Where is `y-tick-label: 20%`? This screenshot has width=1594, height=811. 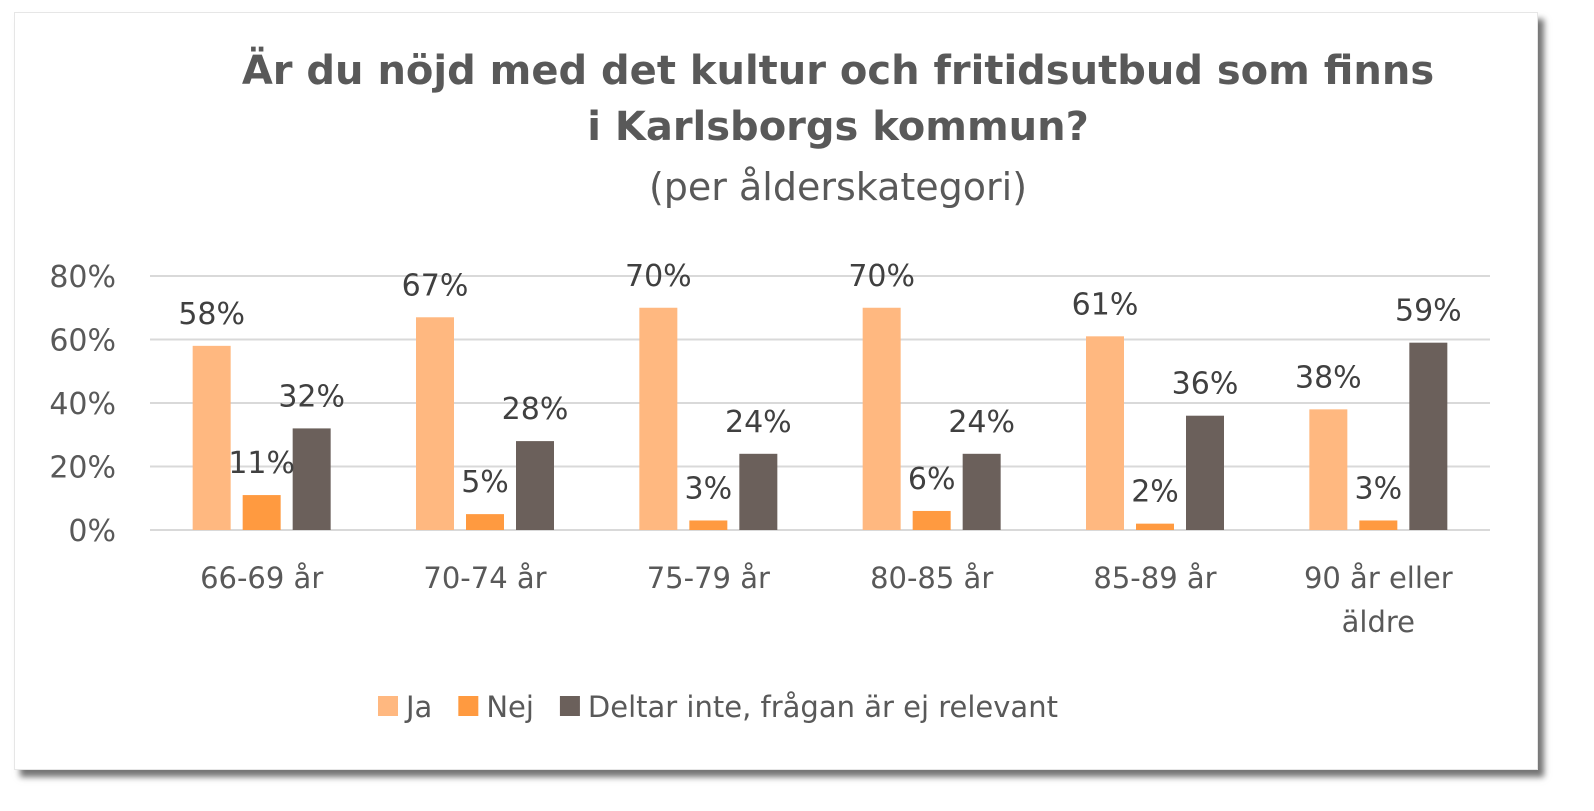 y-tick-label: 20% is located at coordinates (82, 468).